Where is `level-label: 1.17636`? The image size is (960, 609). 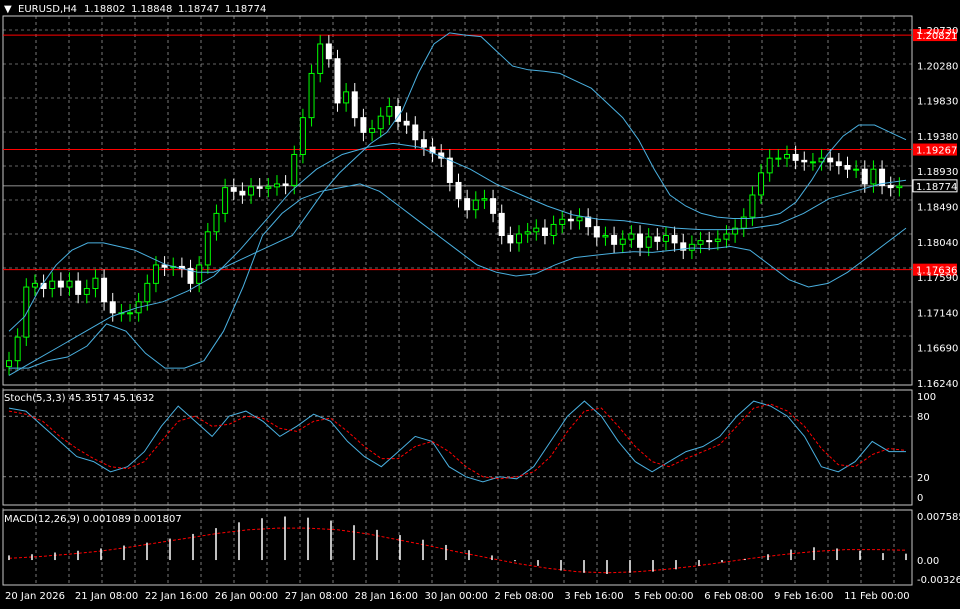 level-label: 1.17636 is located at coordinates (936, 271).